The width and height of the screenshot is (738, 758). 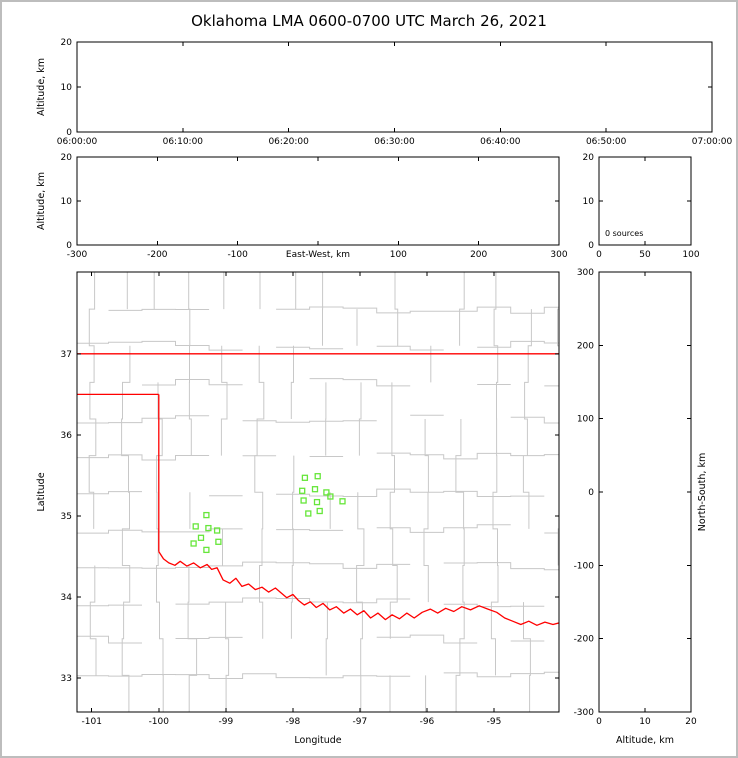 I want to click on y-axis-label: North-South, km, so click(x=702, y=492).